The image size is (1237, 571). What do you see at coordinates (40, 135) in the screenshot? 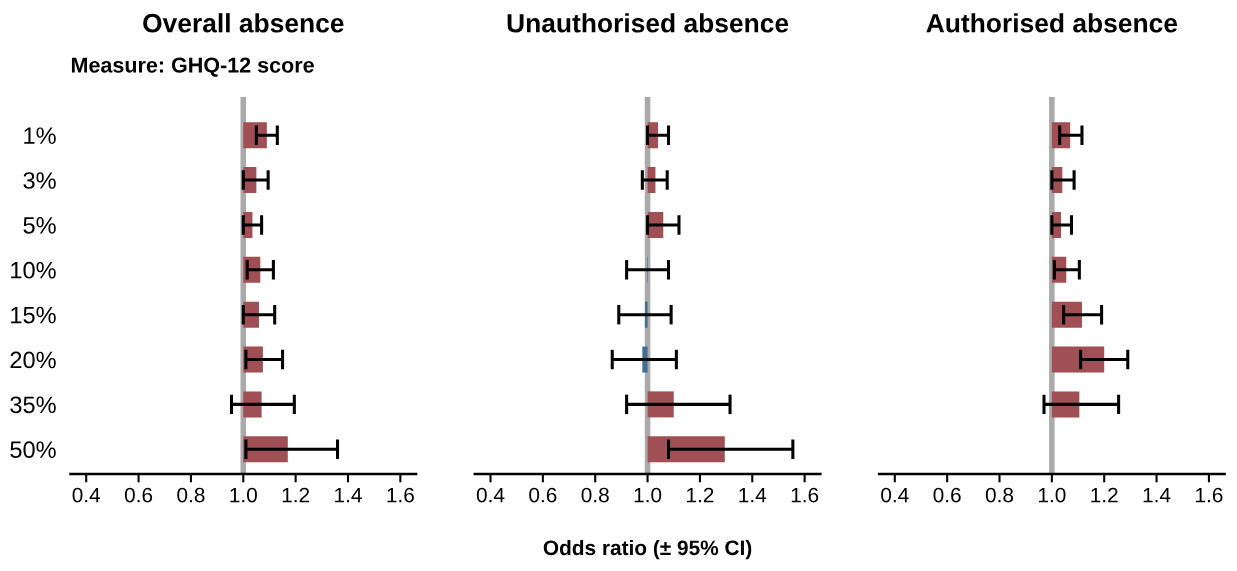
I see `y-tick-label: 1%` at bounding box center [40, 135].